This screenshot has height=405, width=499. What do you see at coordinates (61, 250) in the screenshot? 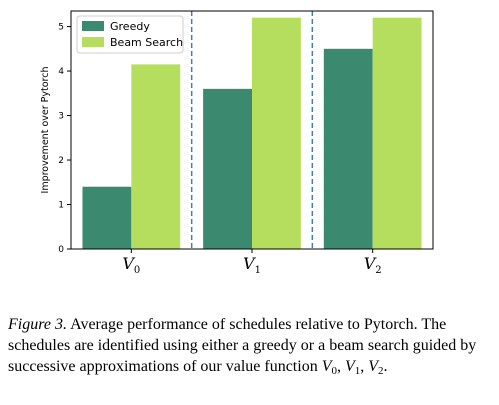
I see `y-tick-label: 0` at bounding box center [61, 250].